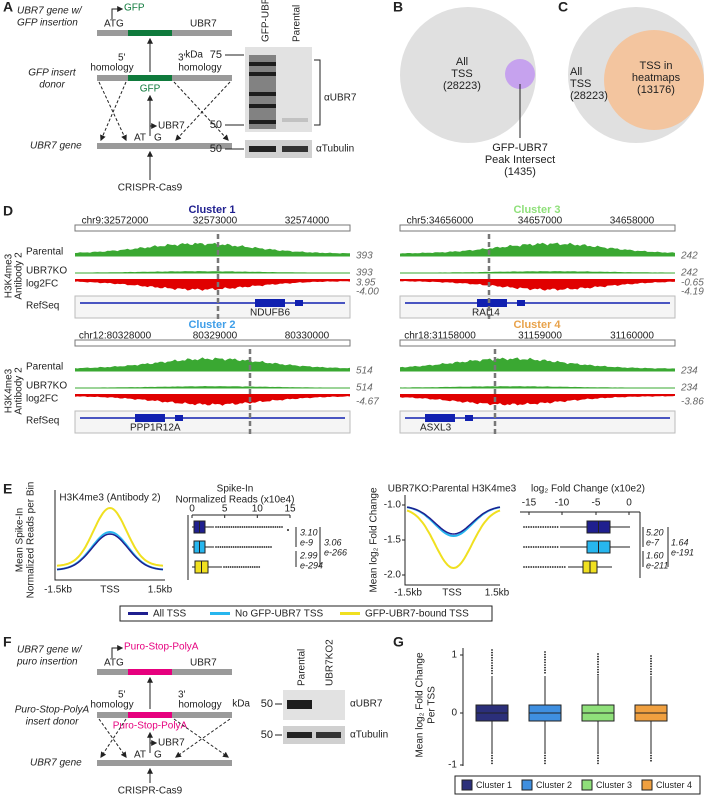  I want to click on promoter-arrow, so click(117, 12).